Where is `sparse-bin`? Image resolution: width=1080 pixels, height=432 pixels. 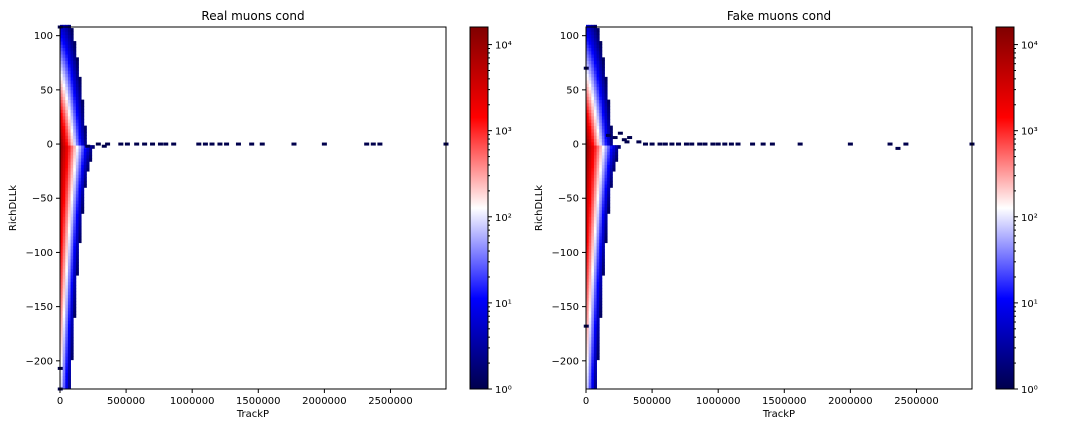
sparse-bin is located at coordinates (665, 144).